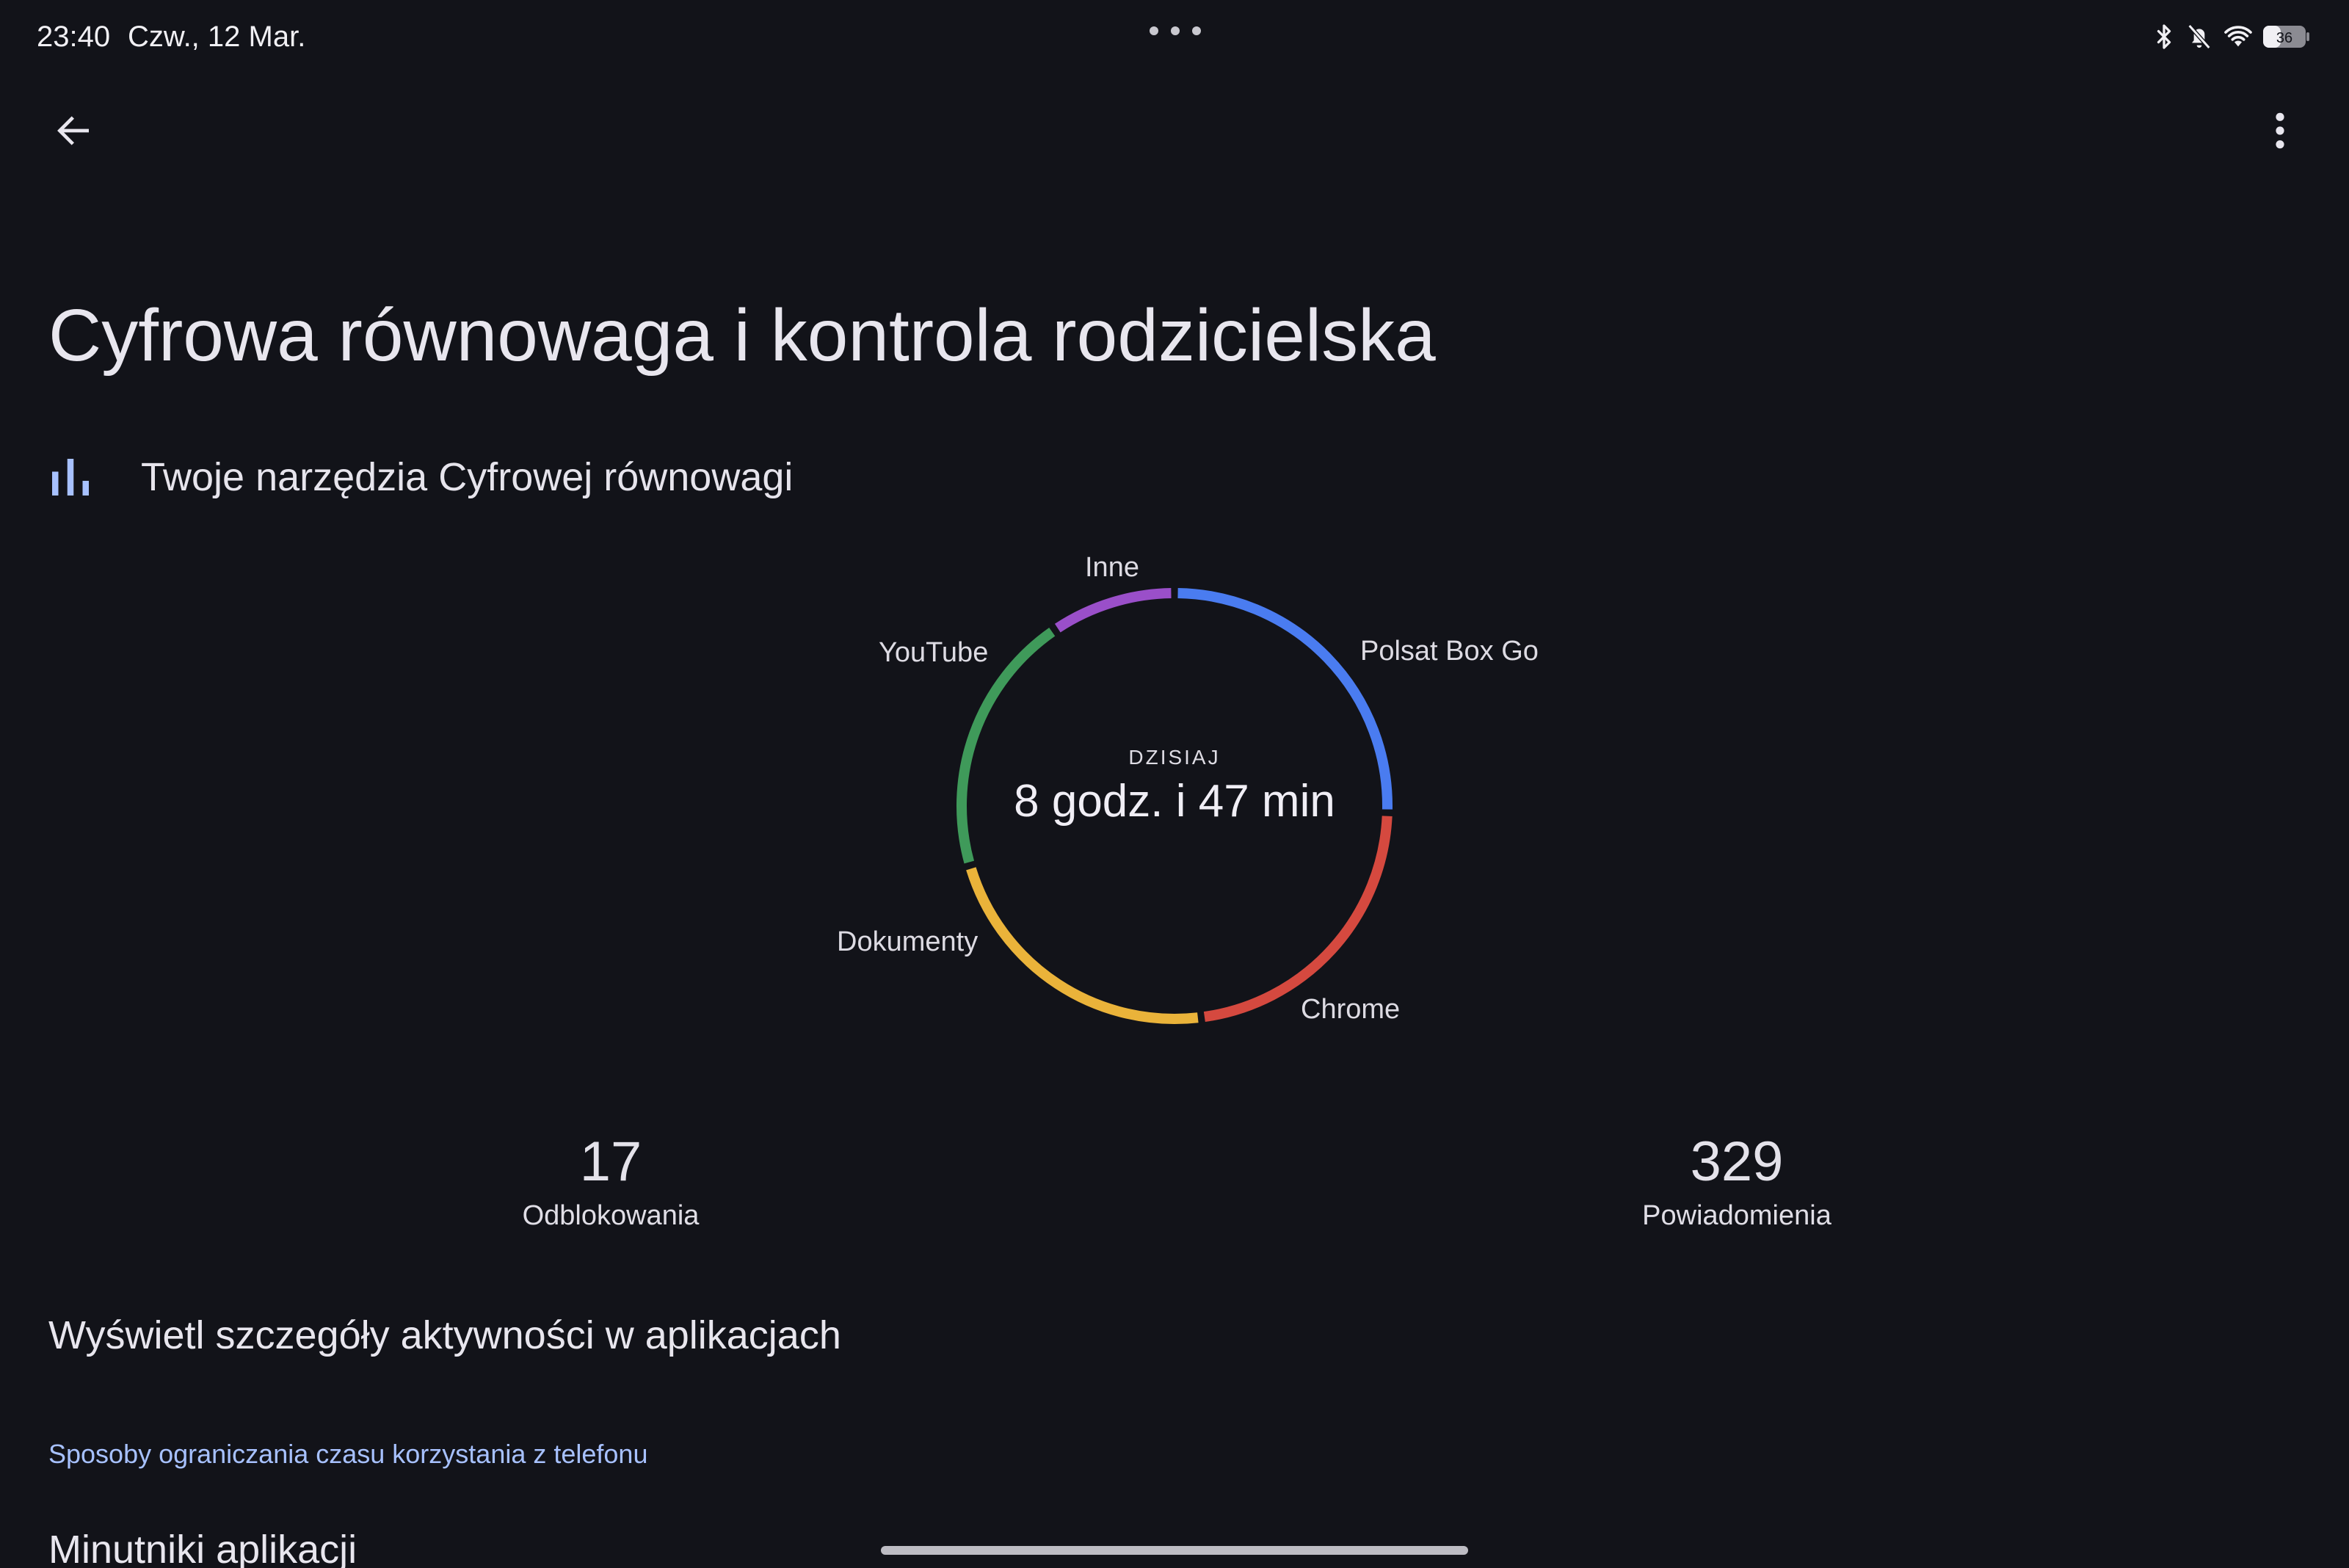 The width and height of the screenshot is (2349, 1568). Describe the element at coordinates (1736, 1215) in the screenshot. I see `notifications-label: Powiadomienia` at that location.